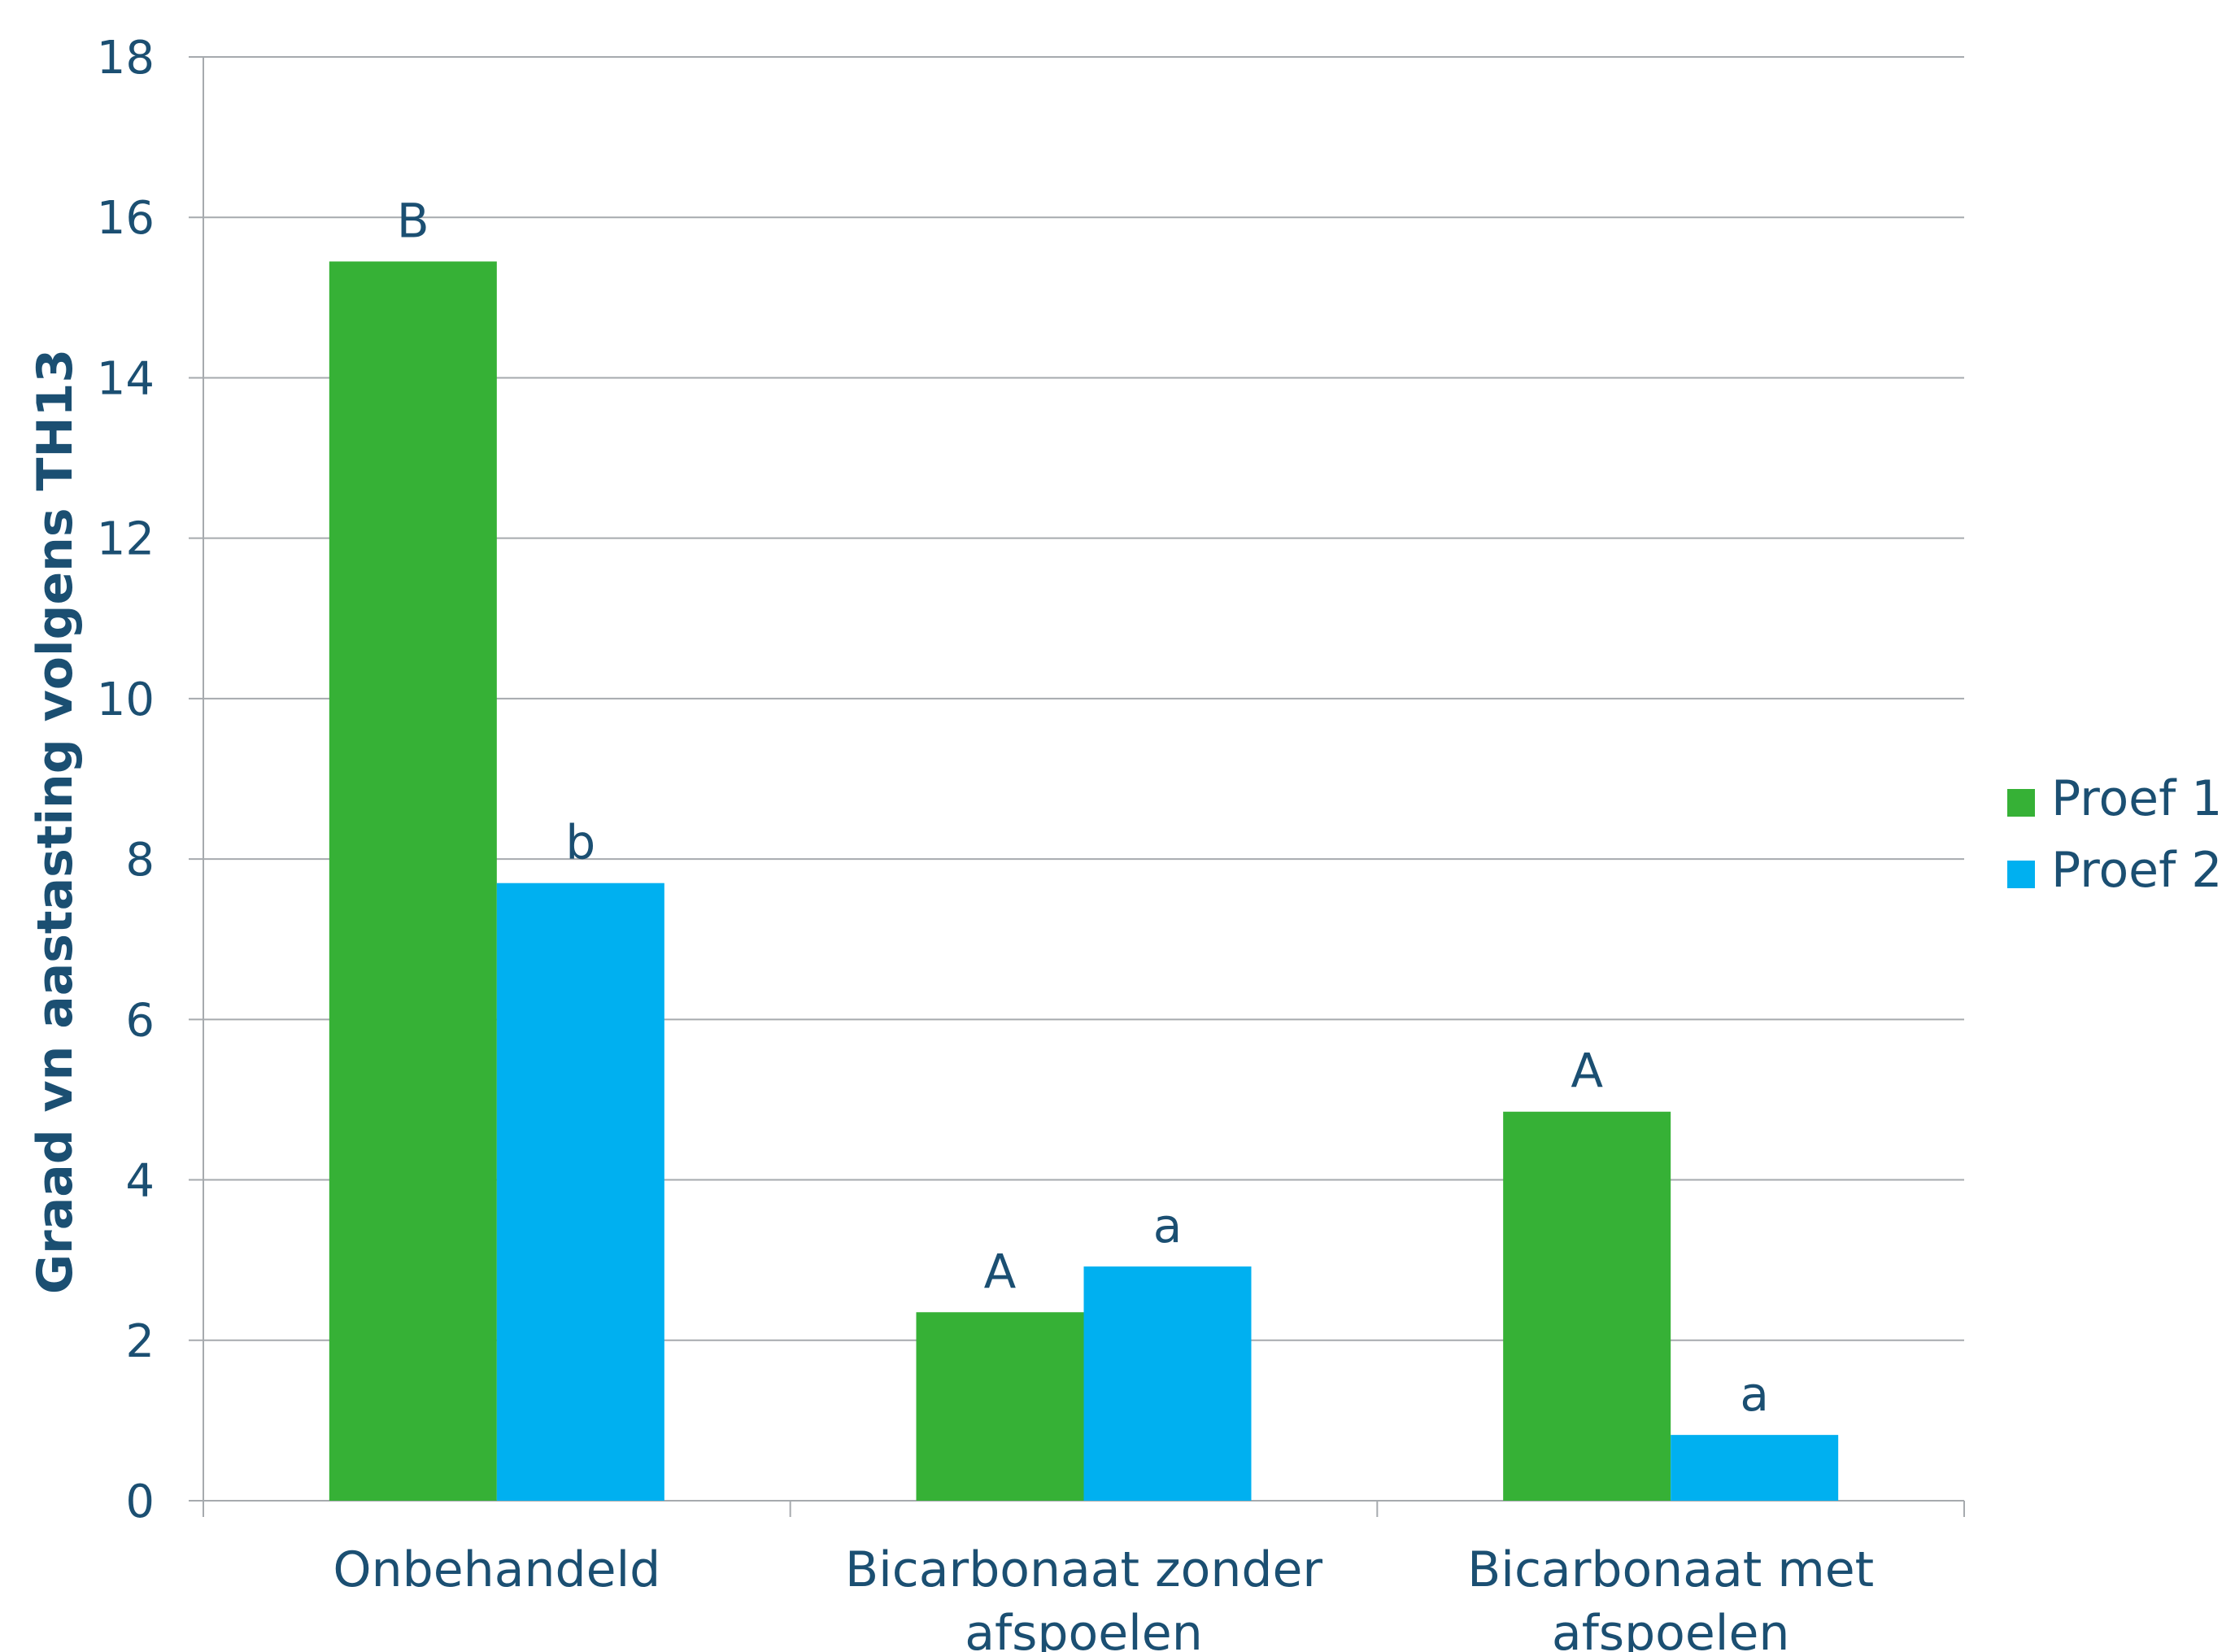  Describe the element at coordinates (126, 218) in the screenshot. I see `y-tick-label: 16` at that location.